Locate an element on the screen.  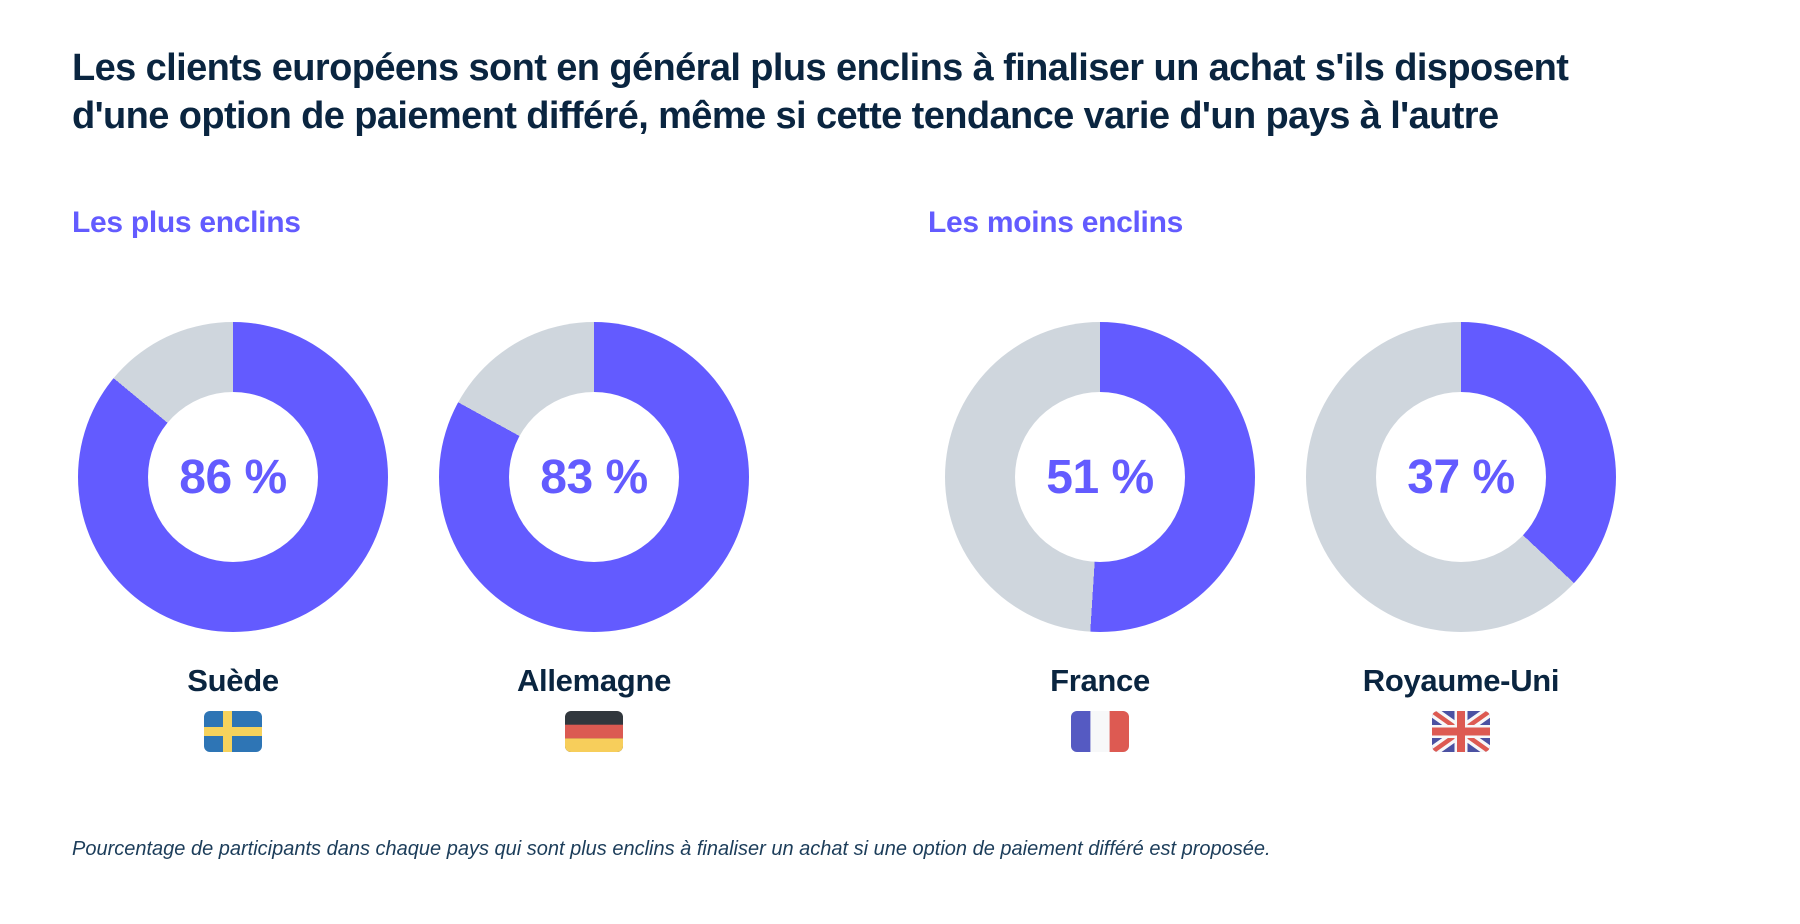
donut-cell-france: 51 % France is located at coordinates (1100, 537).